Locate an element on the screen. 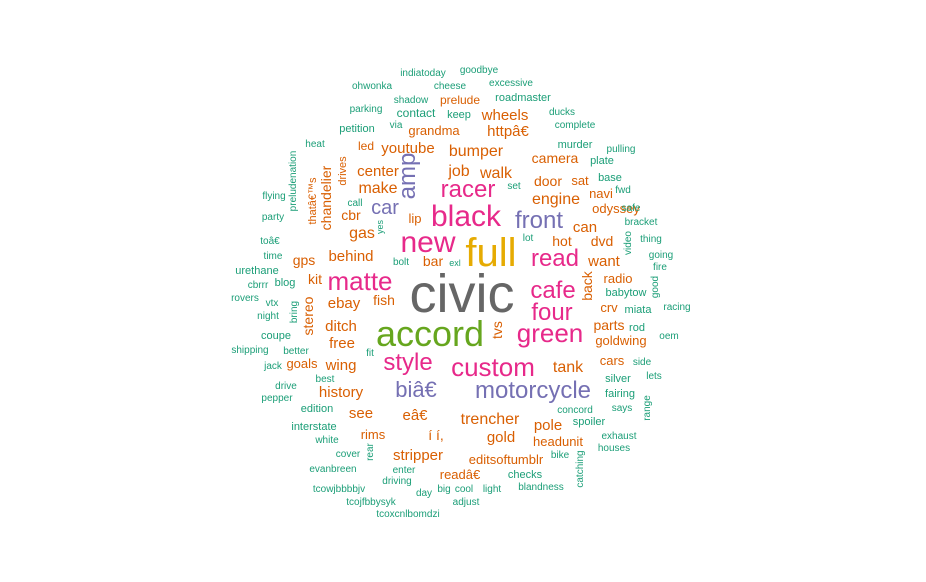  word-56: bar is located at coordinates (433, 261).